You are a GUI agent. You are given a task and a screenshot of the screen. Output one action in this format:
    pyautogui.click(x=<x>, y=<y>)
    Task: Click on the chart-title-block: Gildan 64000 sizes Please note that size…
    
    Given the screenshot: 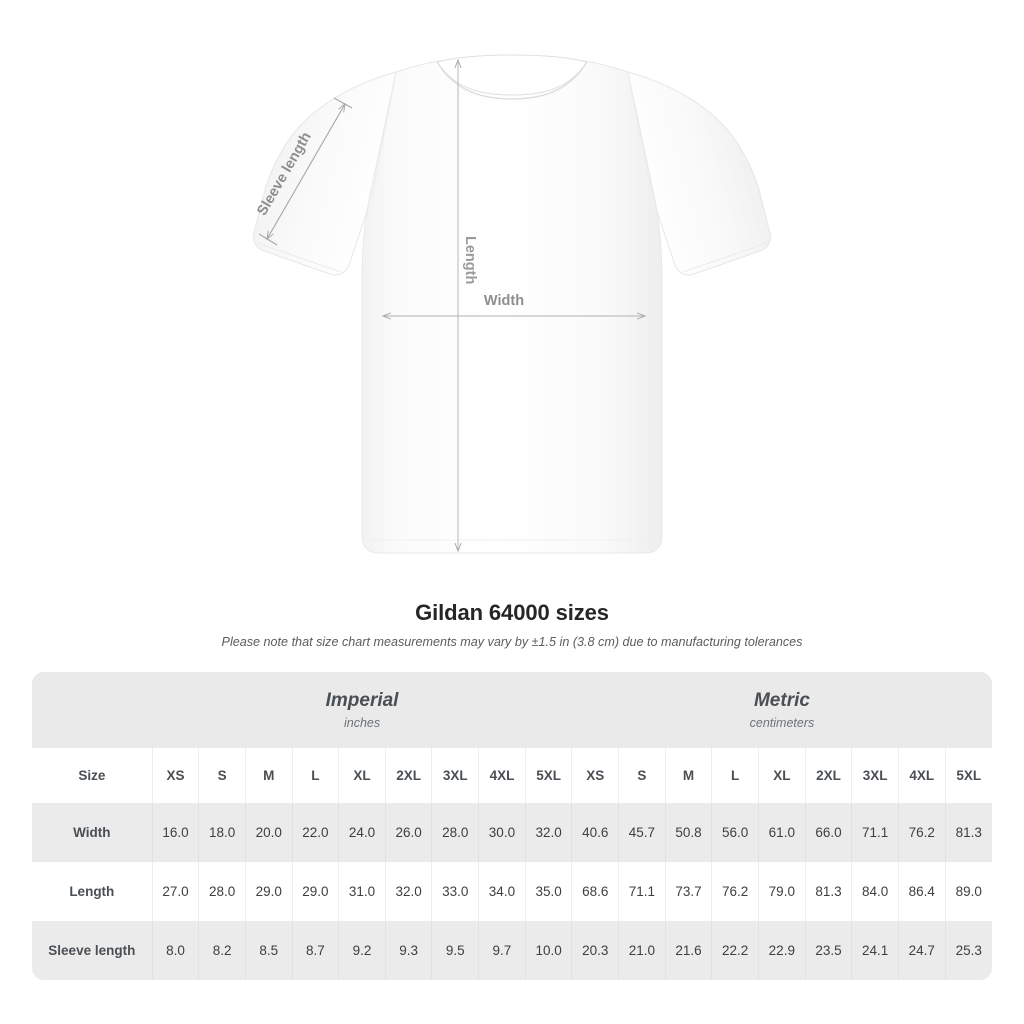 What is the action you would take?
    pyautogui.click(x=512, y=624)
    